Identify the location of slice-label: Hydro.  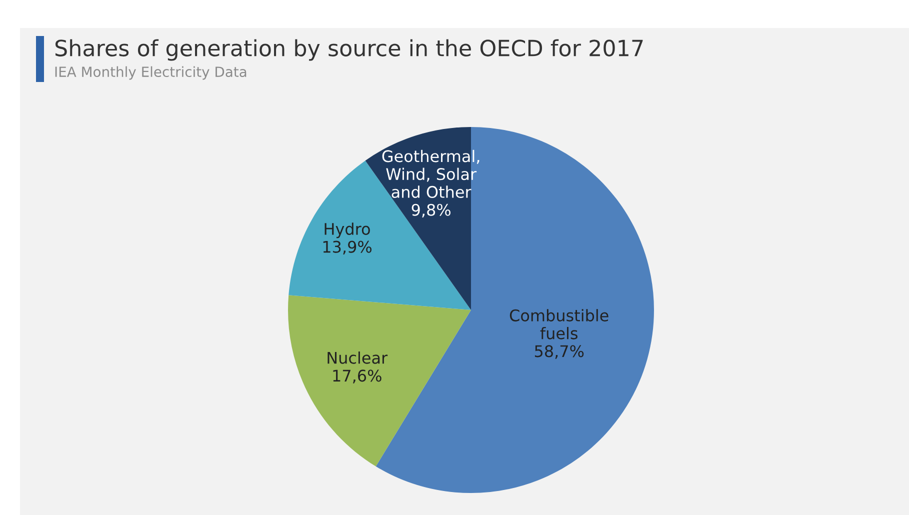
(347, 230).